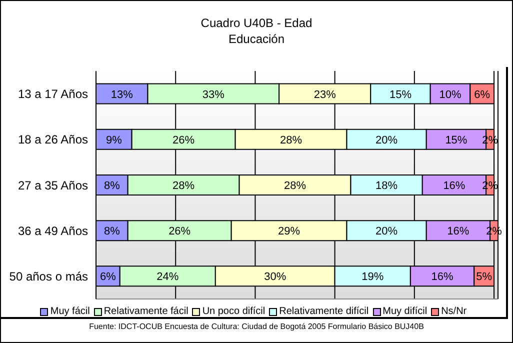 Image resolution: width=513 pixels, height=343 pixels. What do you see at coordinates (234, 311) in the screenshot?
I see `legend-label: Un poco difícil` at bounding box center [234, 311].